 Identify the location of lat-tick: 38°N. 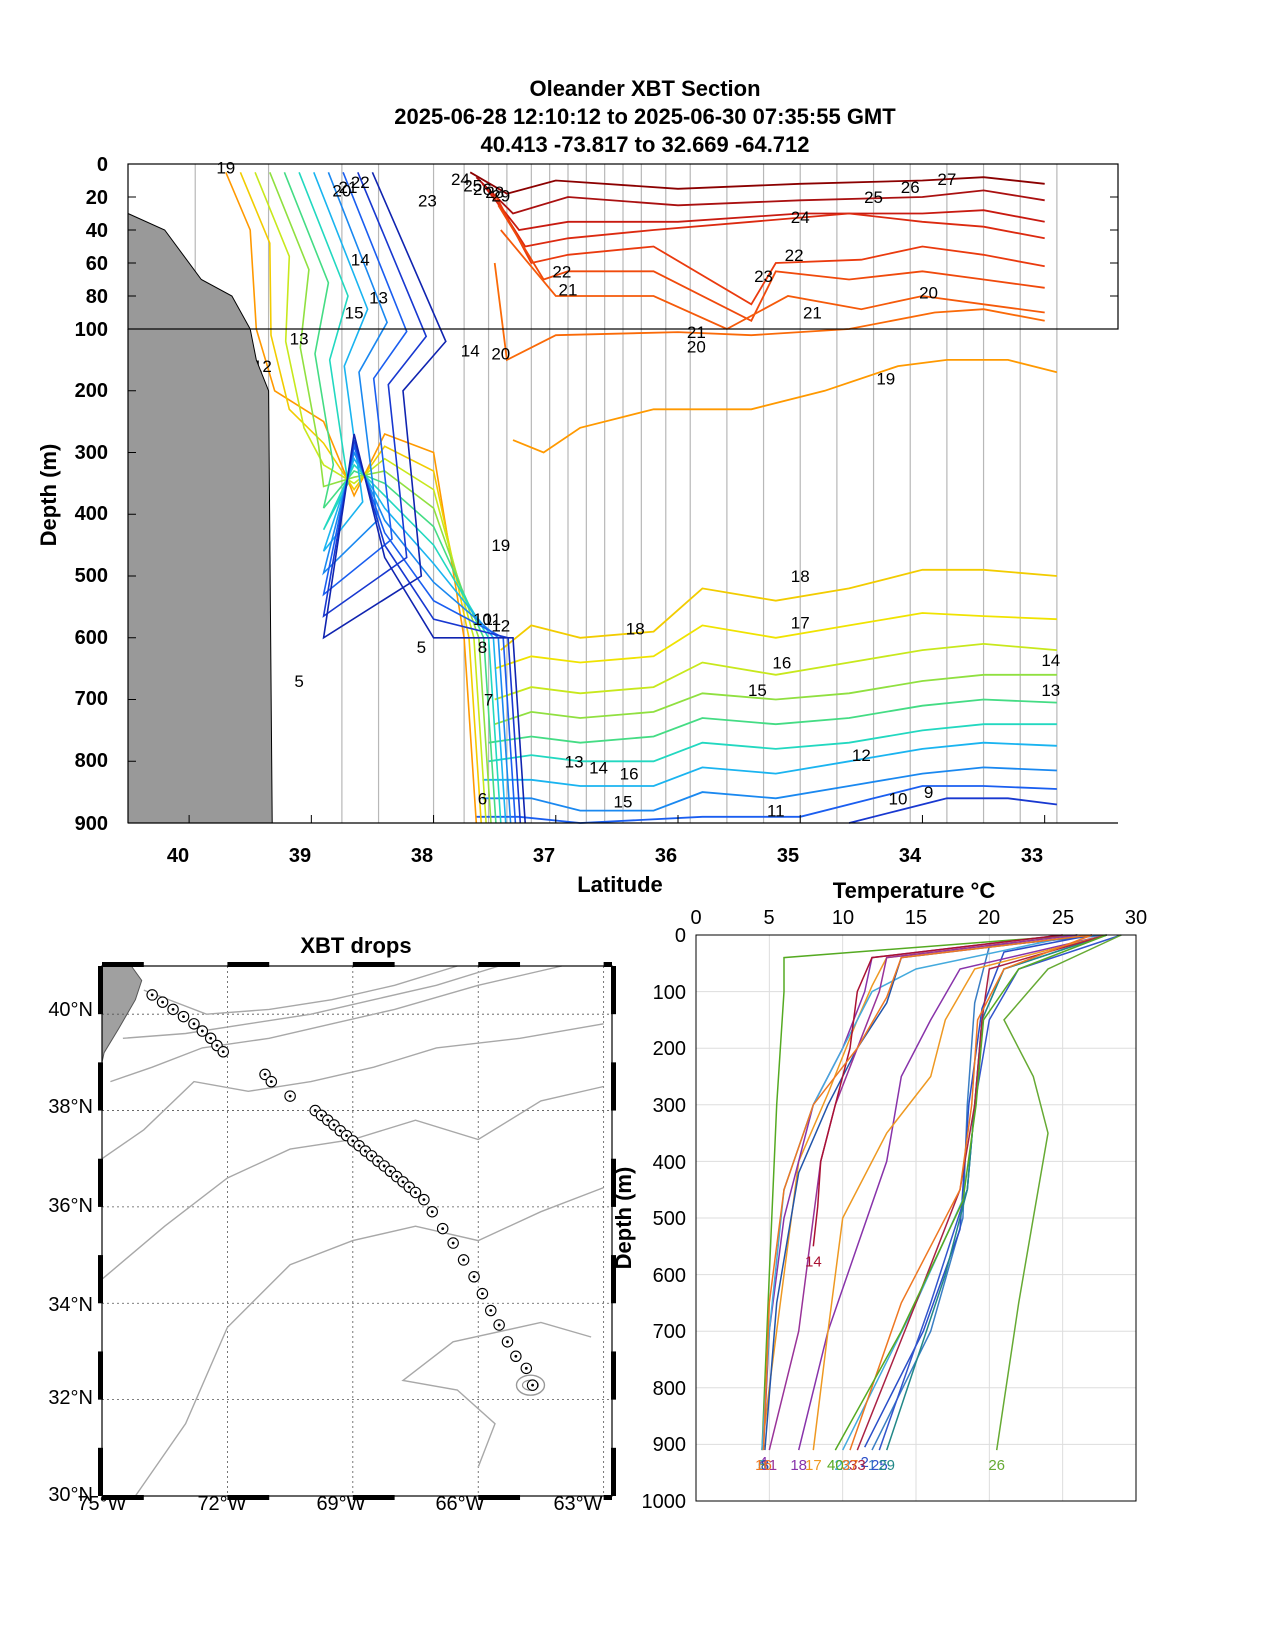
(70, 1107).